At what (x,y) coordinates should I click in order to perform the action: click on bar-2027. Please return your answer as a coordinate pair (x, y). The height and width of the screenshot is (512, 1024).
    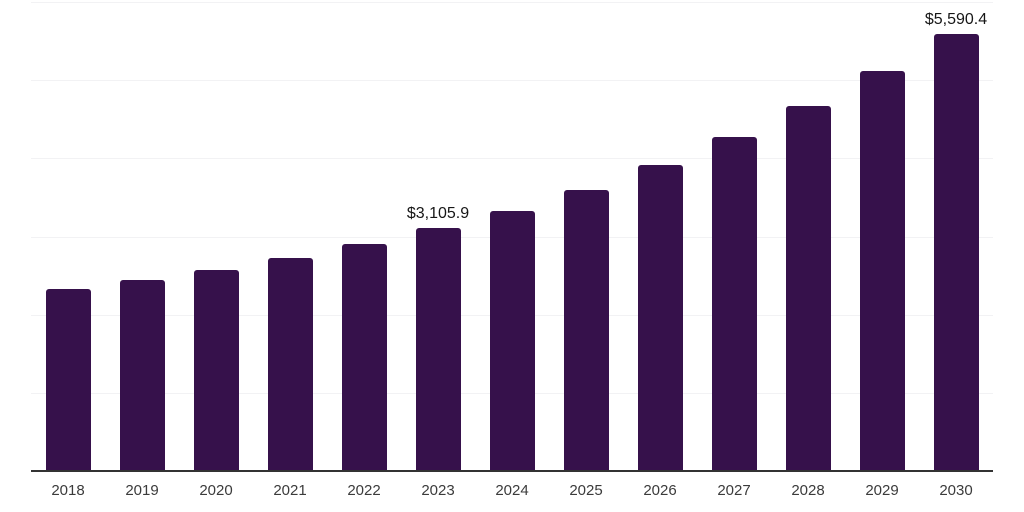
    Looking at the image, I should click on (734, 304).